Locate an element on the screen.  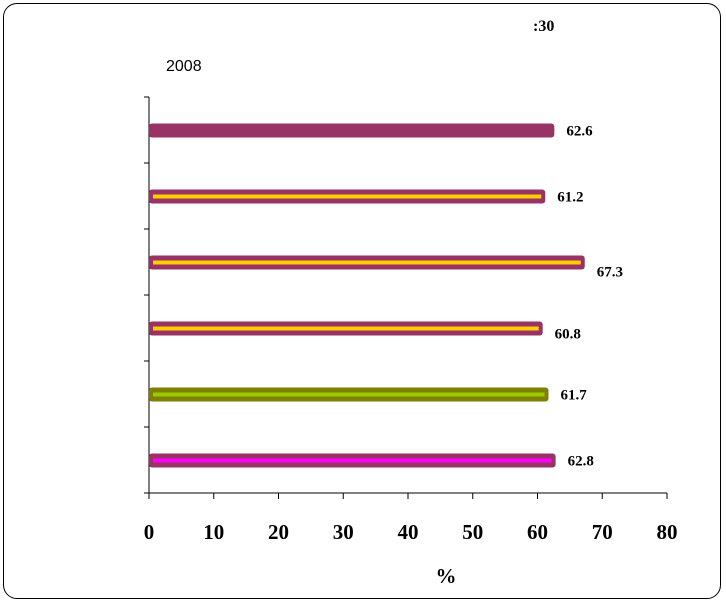
data-label: 67.3 is located at coordinates (610, 273).